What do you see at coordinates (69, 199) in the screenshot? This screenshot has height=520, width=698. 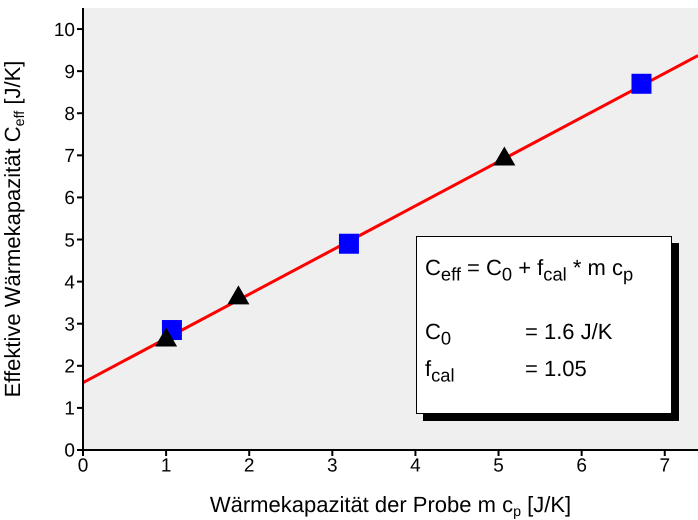 I see `y-tick-label: 6` at bounding box center [69, 199].